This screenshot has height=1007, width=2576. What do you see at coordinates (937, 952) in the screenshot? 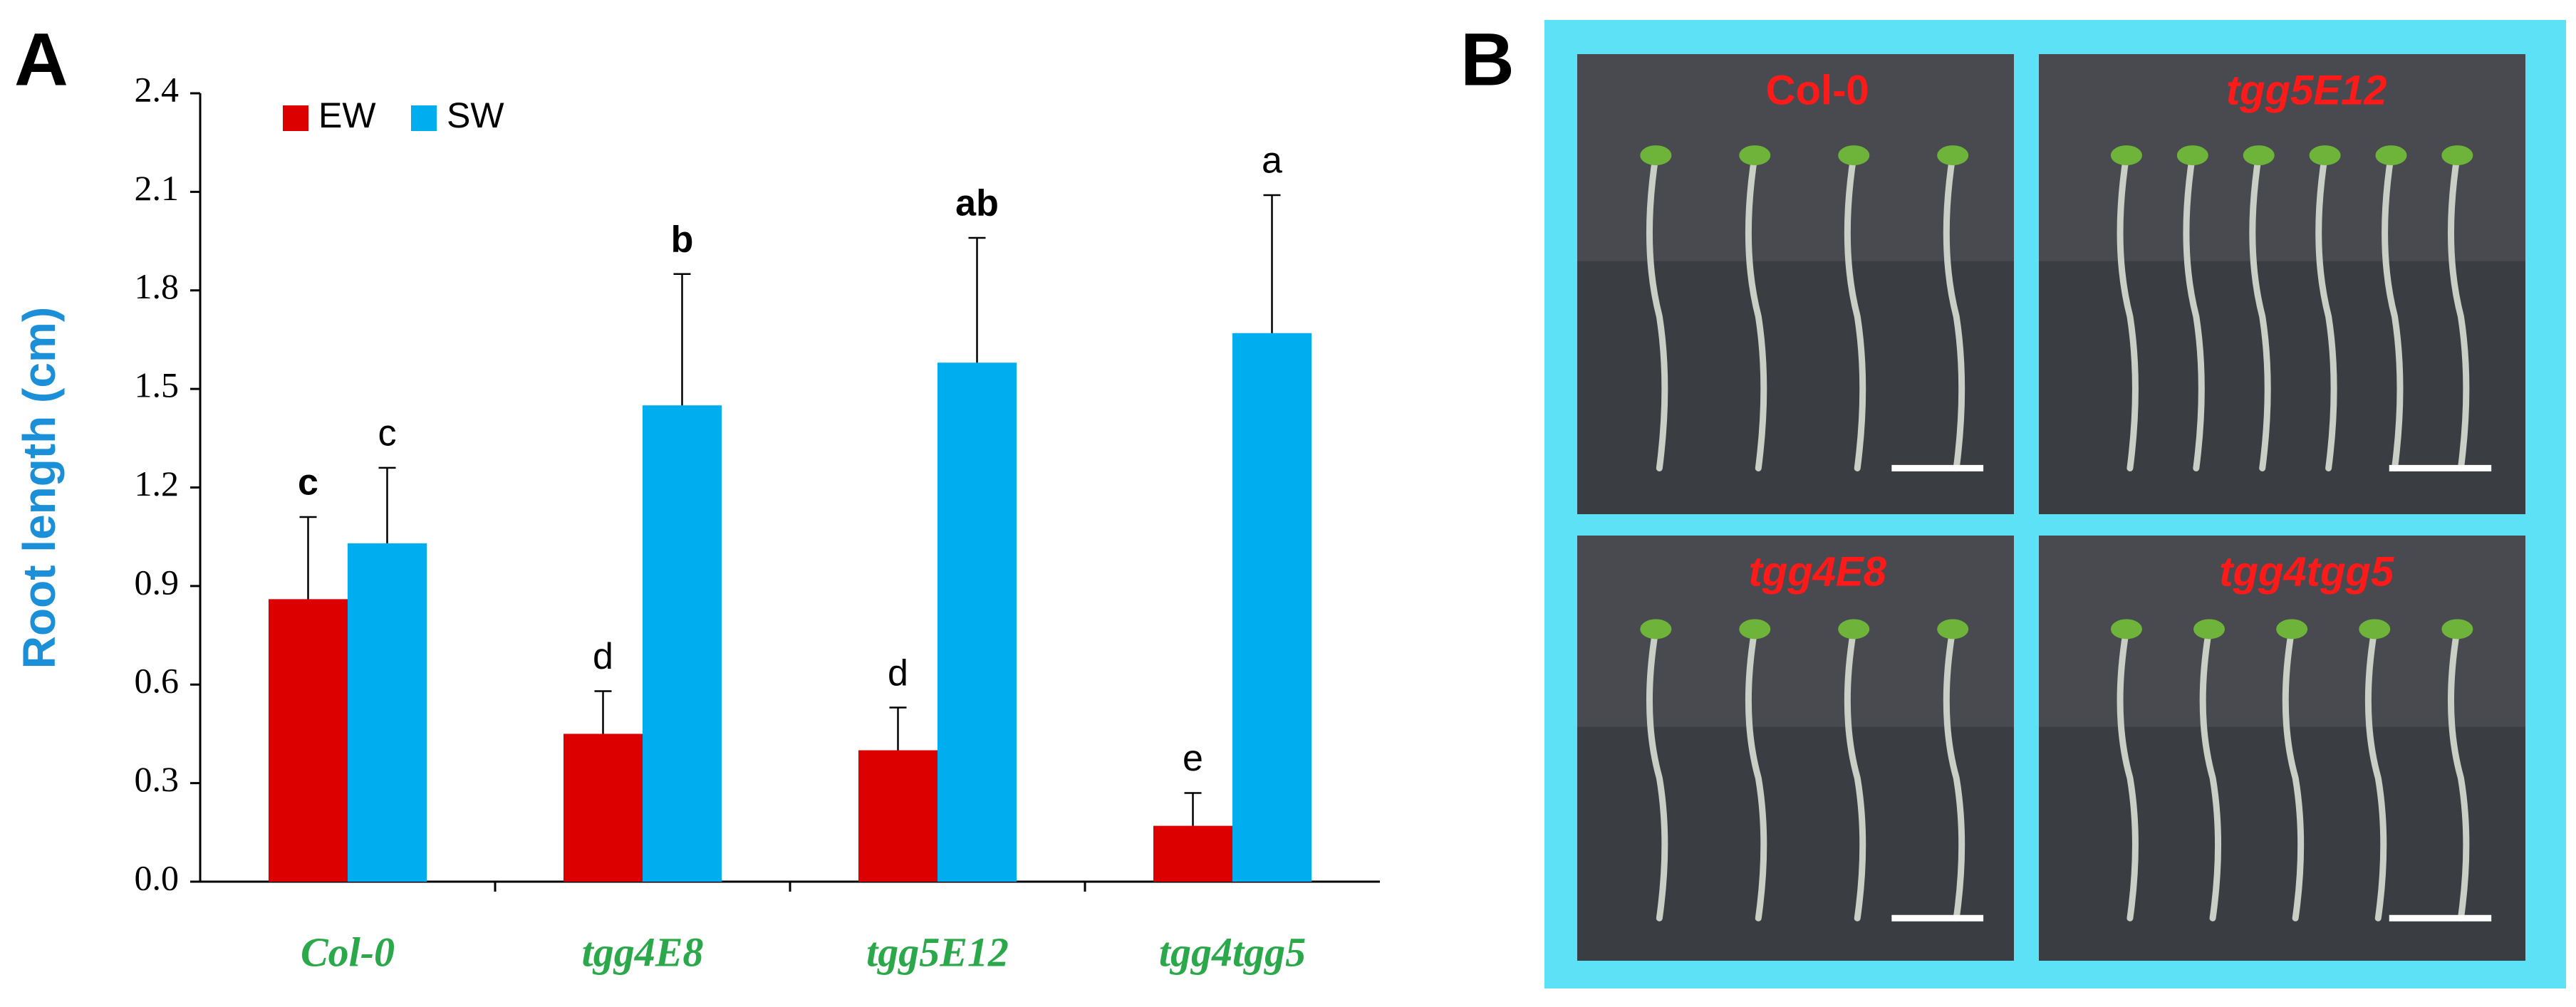
I see `x-tick-label: tgg5E12` at bounding box center [937, 952].